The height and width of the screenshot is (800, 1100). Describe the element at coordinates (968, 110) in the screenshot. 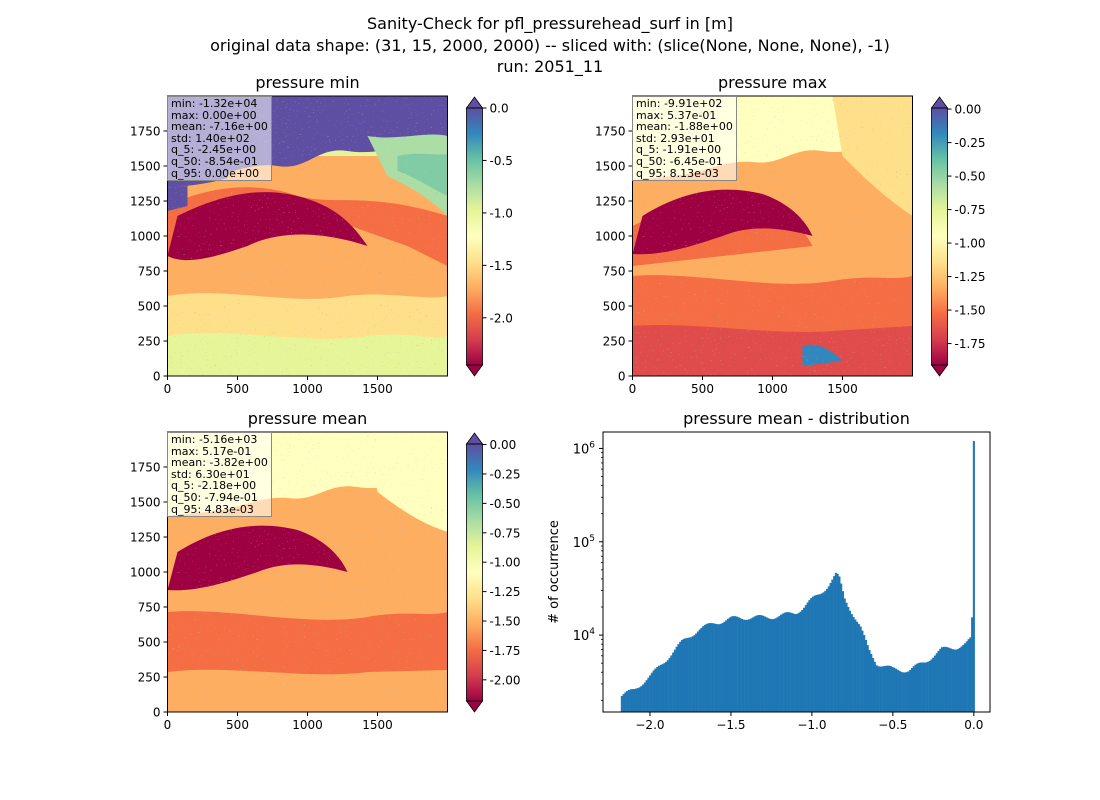

I see `colorbar-tick-label: 0.00` at that location.